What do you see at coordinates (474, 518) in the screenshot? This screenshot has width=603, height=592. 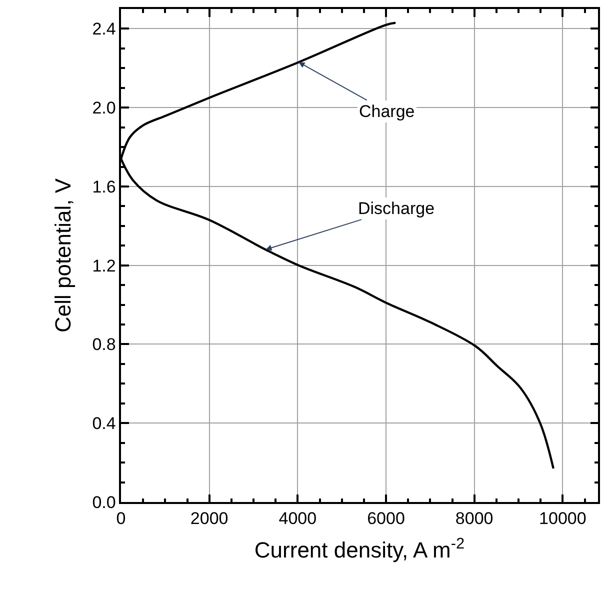 I see `x-tick-label: 8000` at bounding box center [474, 518].